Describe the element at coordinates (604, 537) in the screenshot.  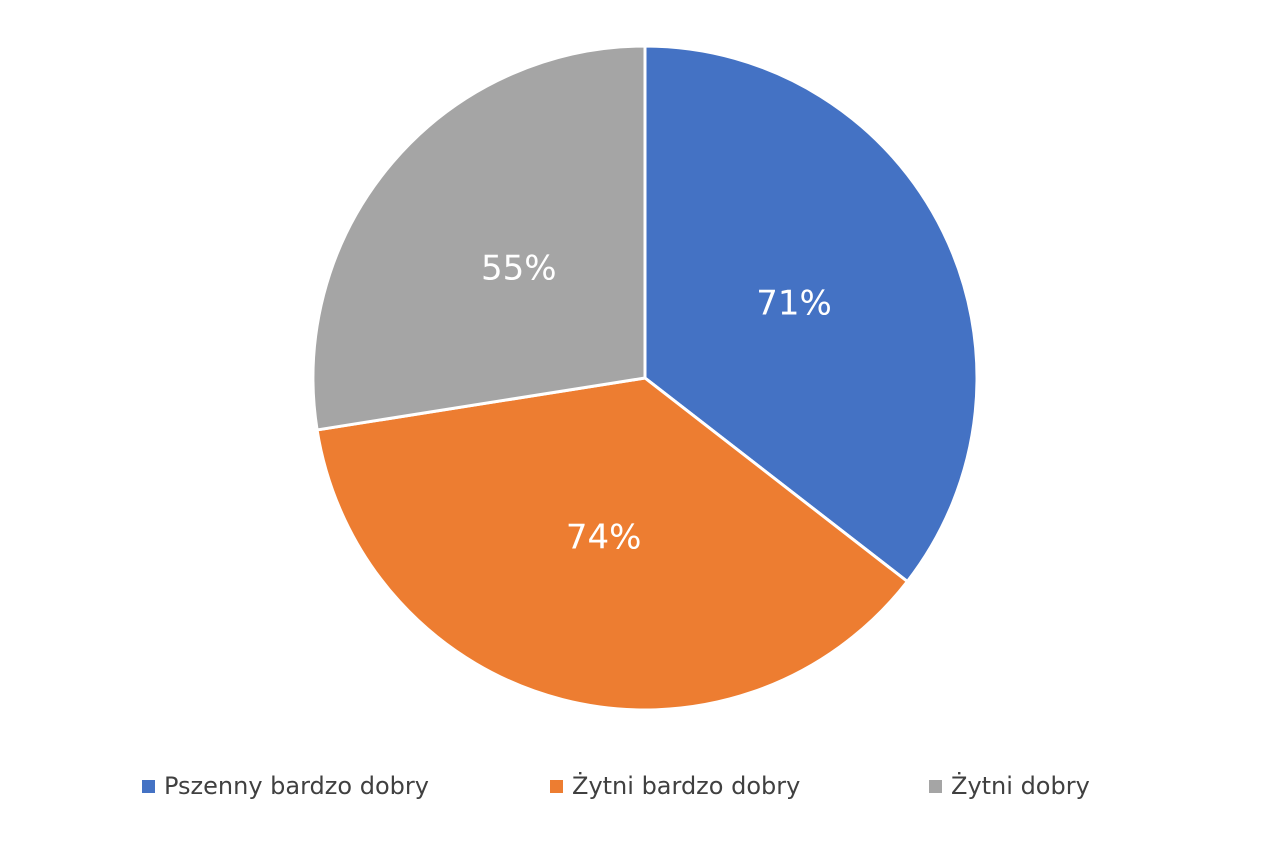
I see `data-label: 74%` at that location.